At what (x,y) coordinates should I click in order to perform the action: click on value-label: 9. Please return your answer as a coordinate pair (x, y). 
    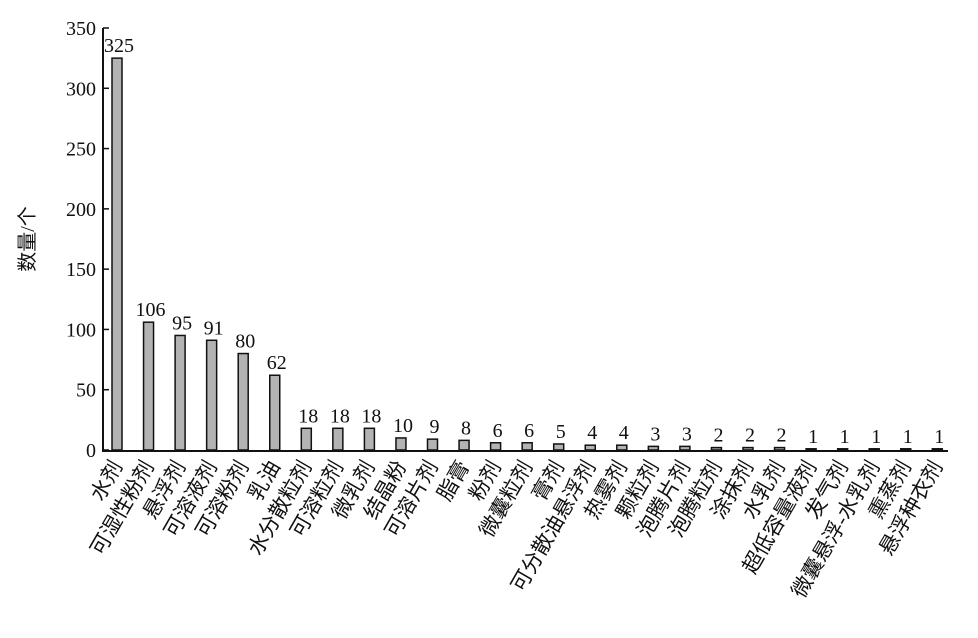
    Looking at the image, I should click on (435, 427).